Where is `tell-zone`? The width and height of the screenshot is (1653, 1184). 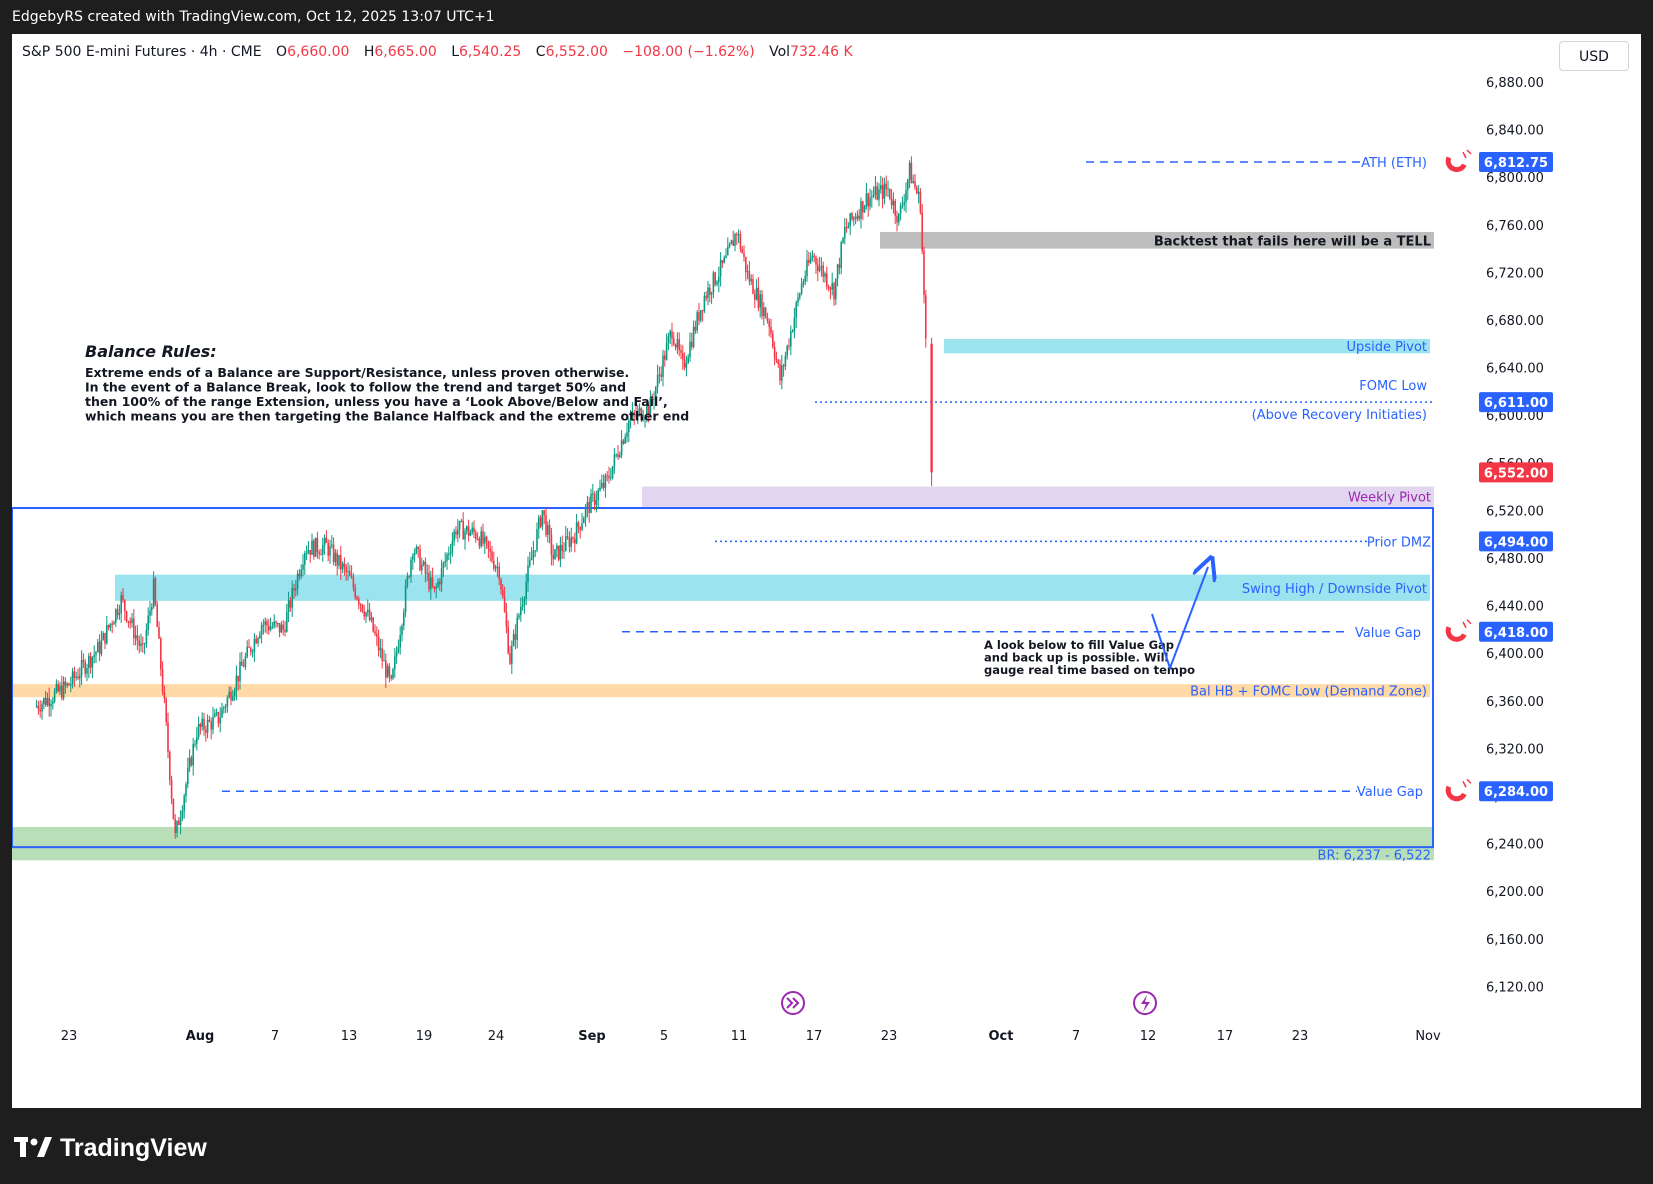 tell-zone is located at coordinates (1157, 240).